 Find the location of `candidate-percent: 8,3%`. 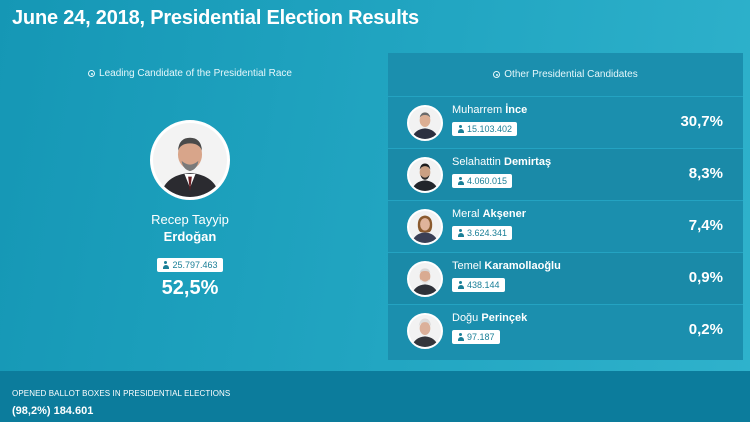

candidate-percent: 8,3% is located at coordinates (705, 173).